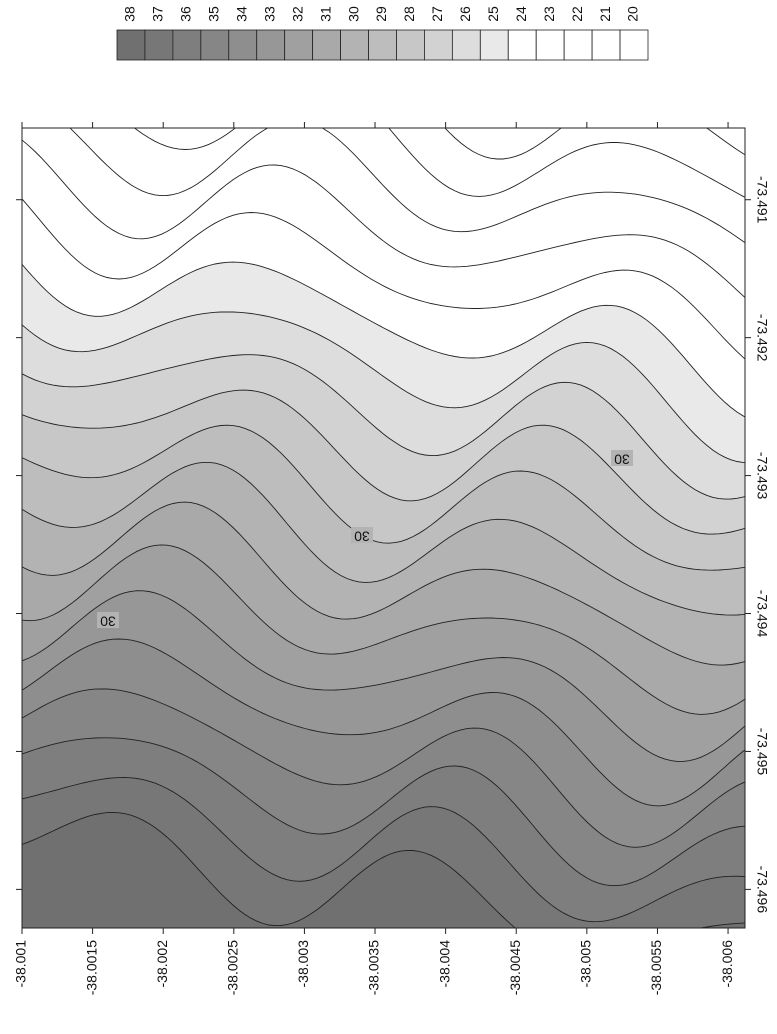  Describe the element at coordinates (381, 14) in the screenshot. I see `colorbar-label: 29` at that location.